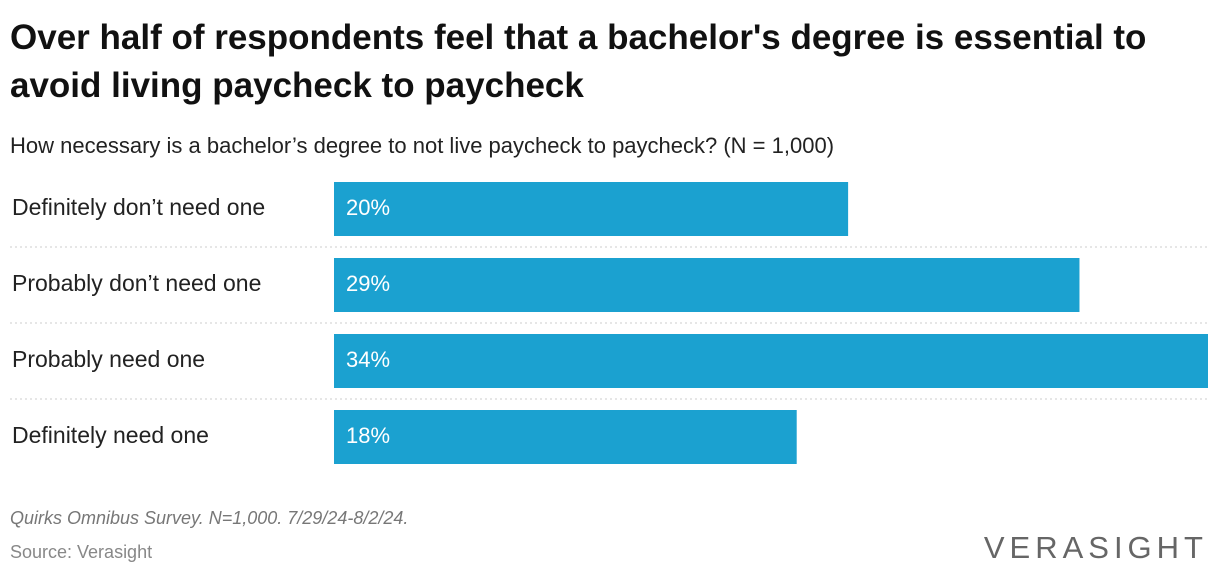 This screenshot has height=578, width=1220. What do you see at coordinates (1096, 547) in the screenshot?
I see `logo: VERASIGHT` at bounding box center [1096, 547].